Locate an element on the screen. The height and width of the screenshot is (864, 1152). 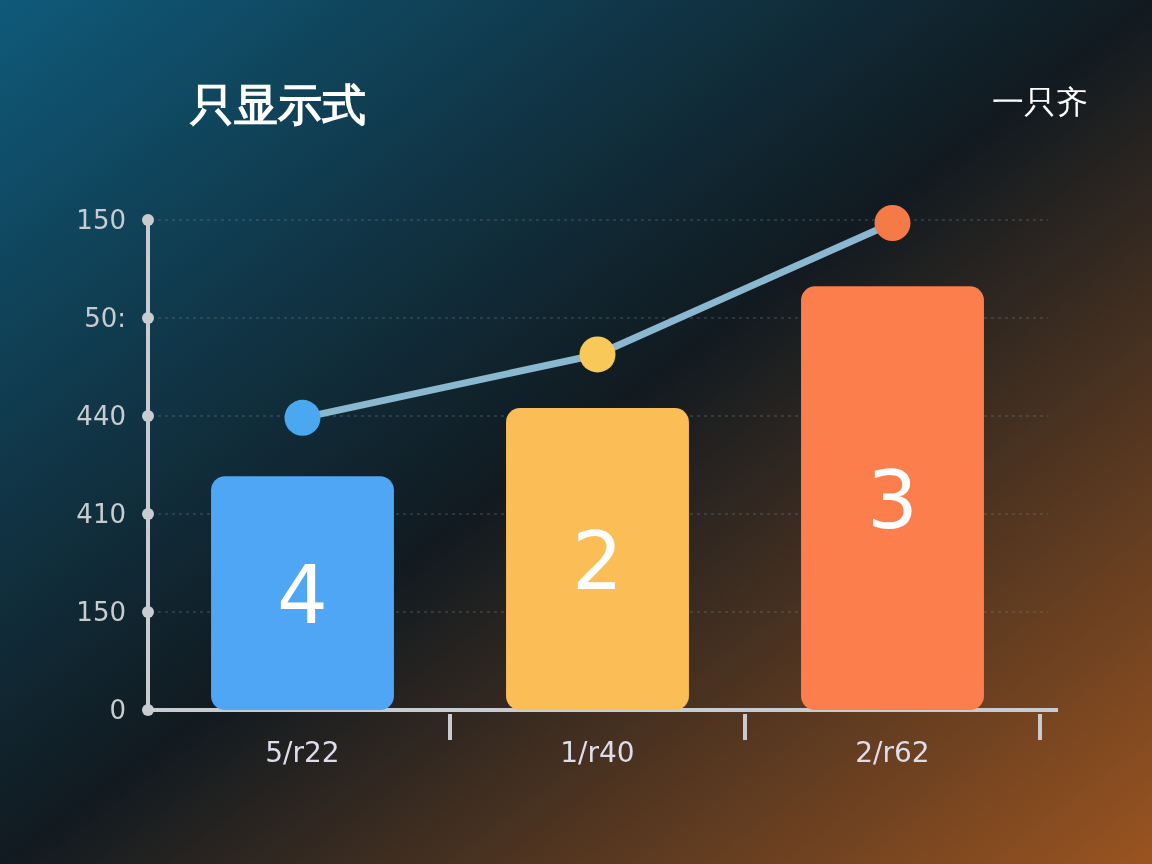
annotation: 4 is located at coordinates (302, 596).